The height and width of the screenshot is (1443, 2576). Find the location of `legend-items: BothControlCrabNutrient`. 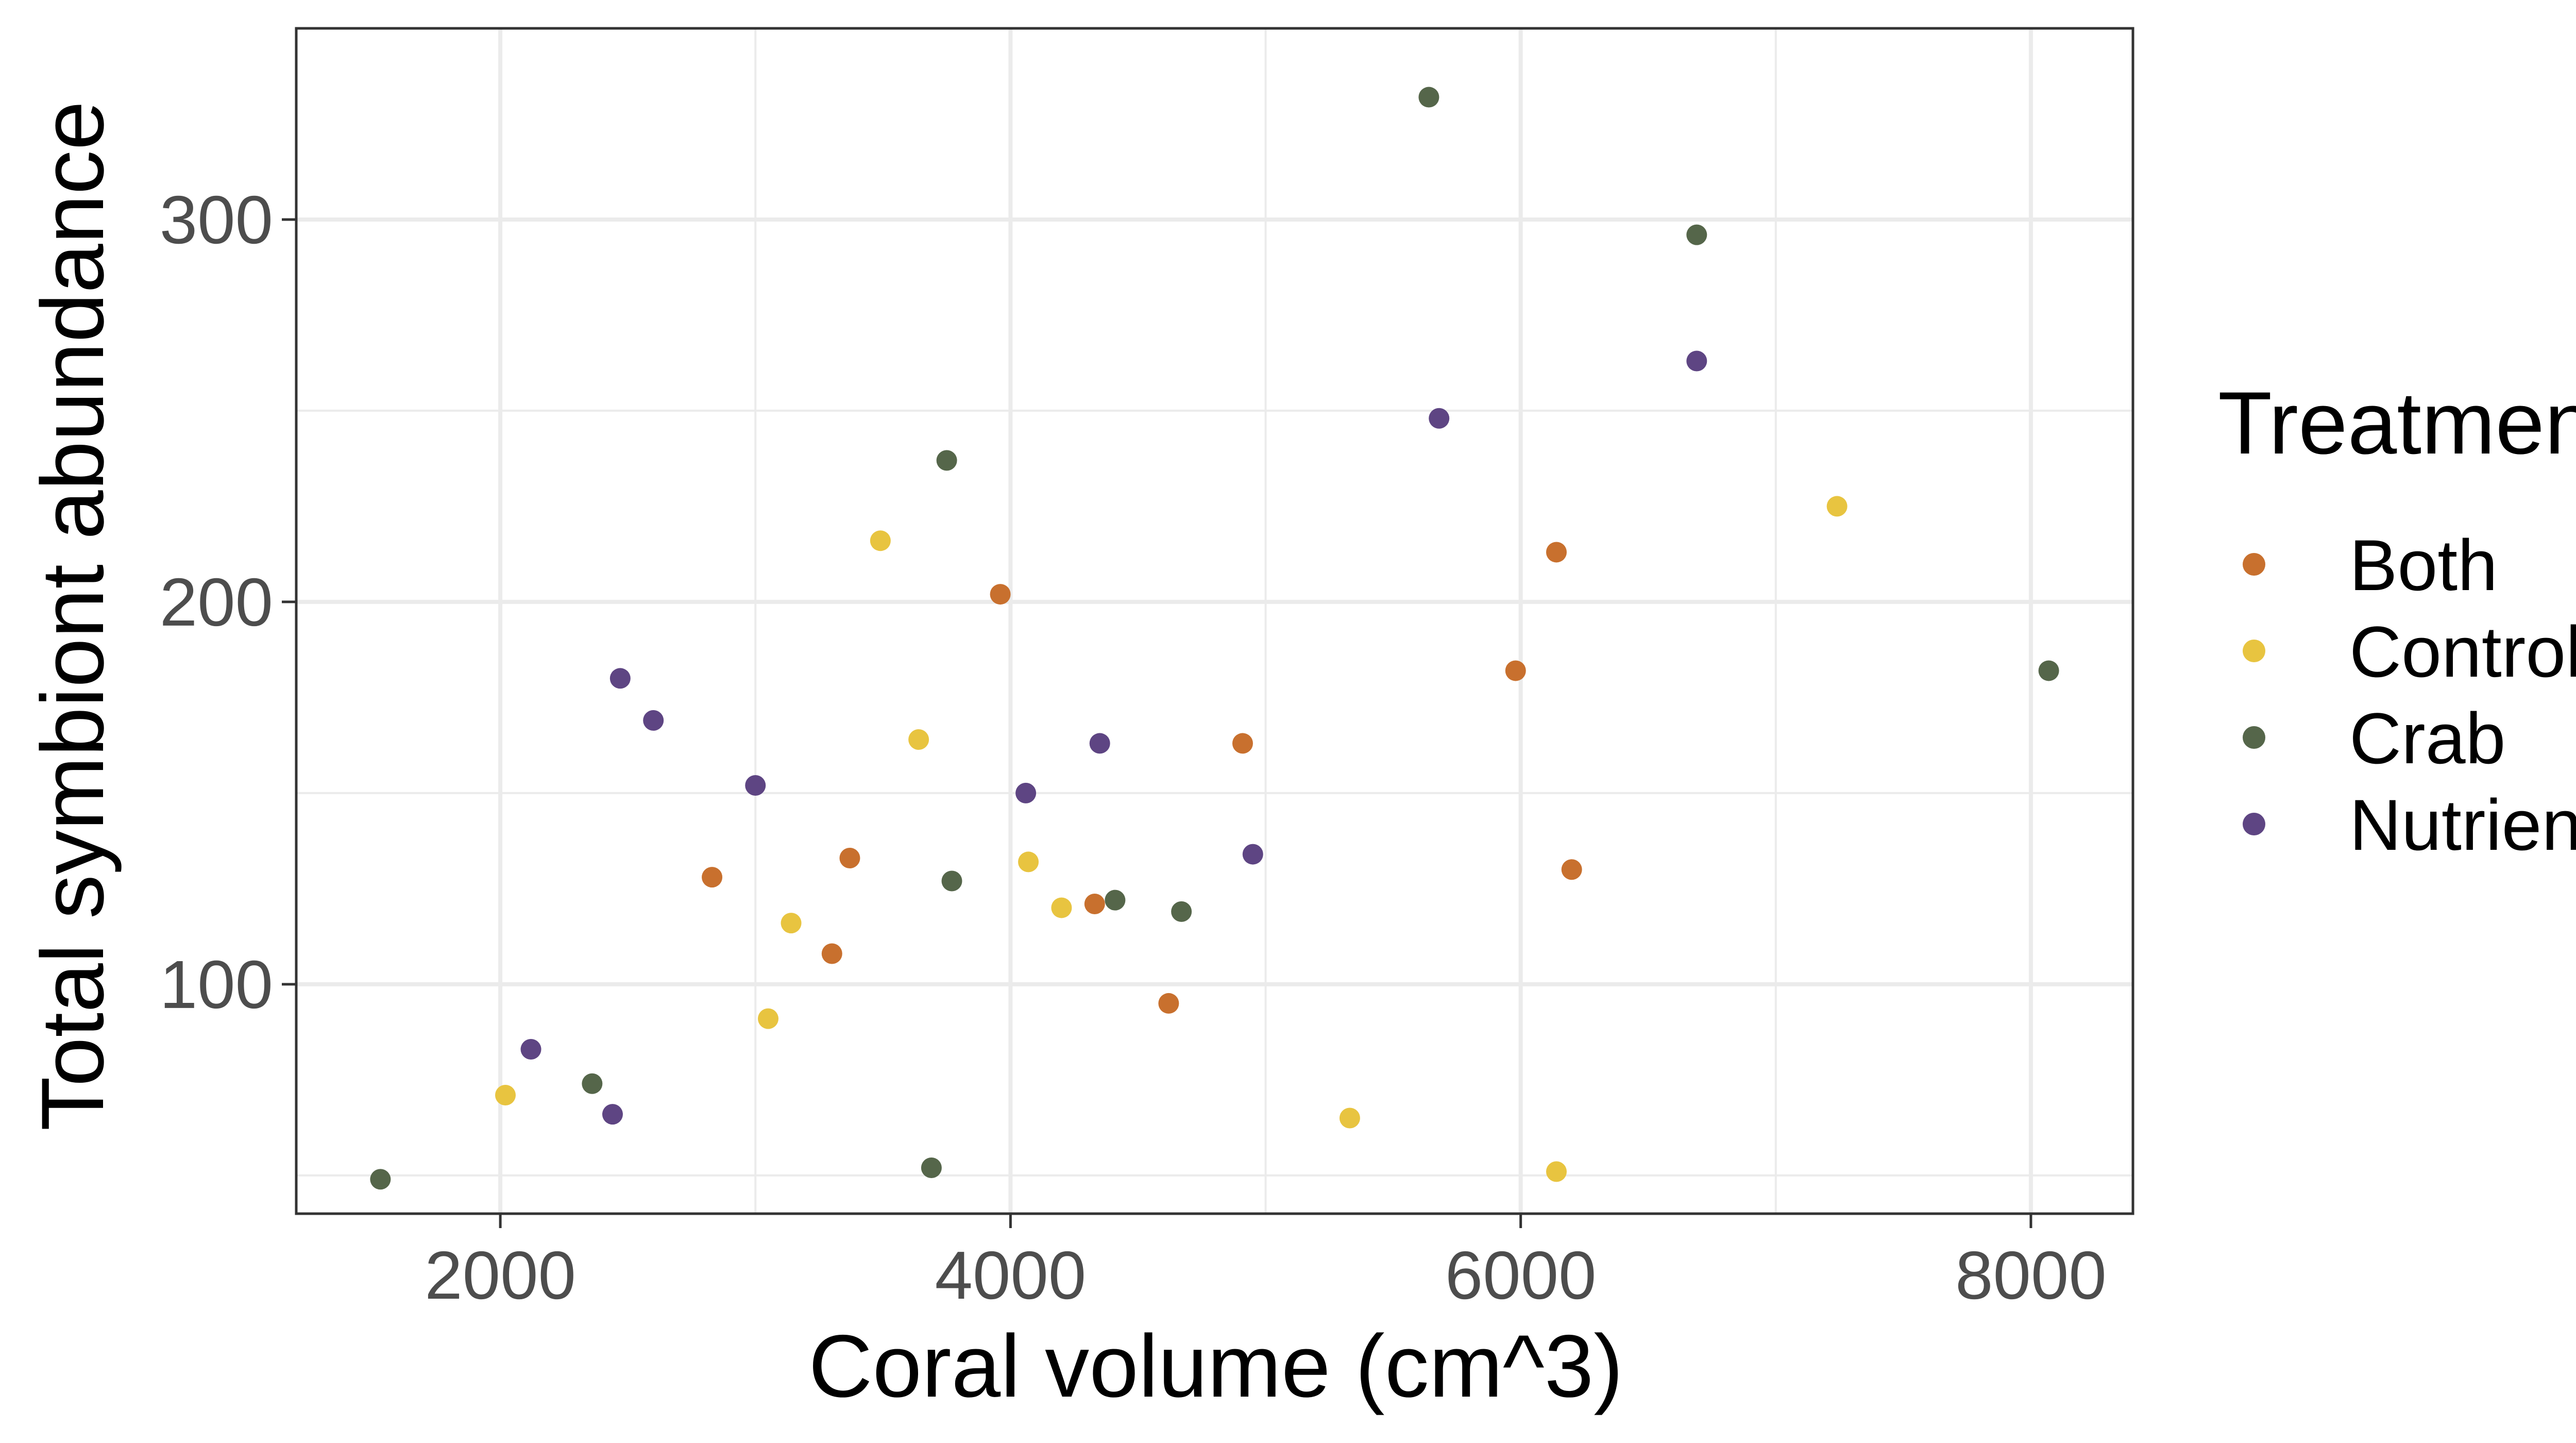

legend-items: BothControlCrabNutrient is located at coordinates (2409, 695).